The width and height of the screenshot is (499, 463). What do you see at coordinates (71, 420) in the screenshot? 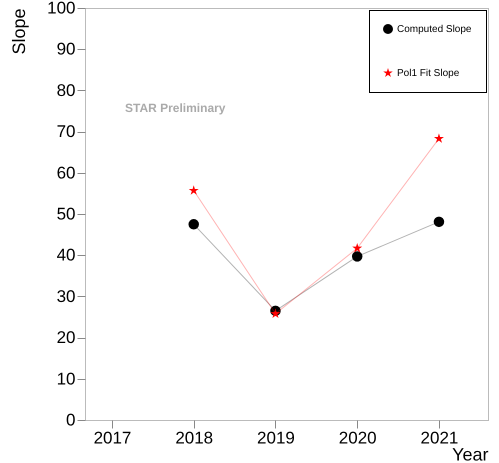
I see `y-tick-label: 0` at bounding box center [71, 420].